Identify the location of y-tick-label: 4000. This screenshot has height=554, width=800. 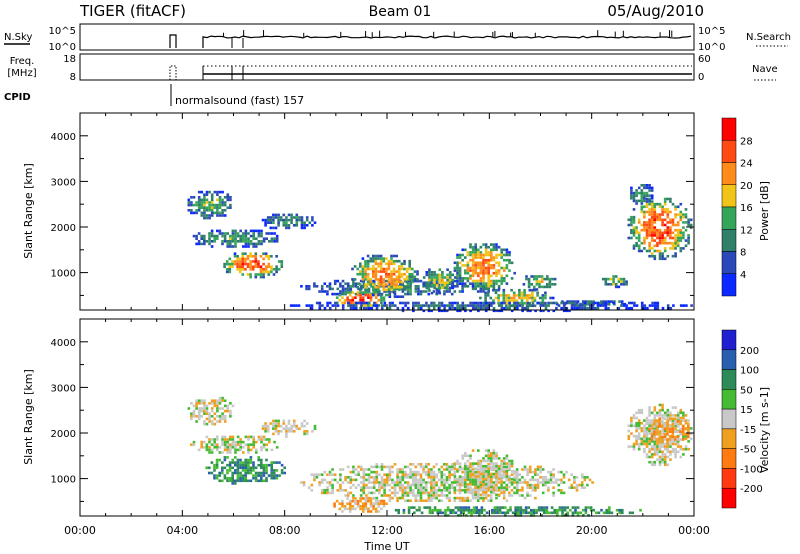
(63, 137).